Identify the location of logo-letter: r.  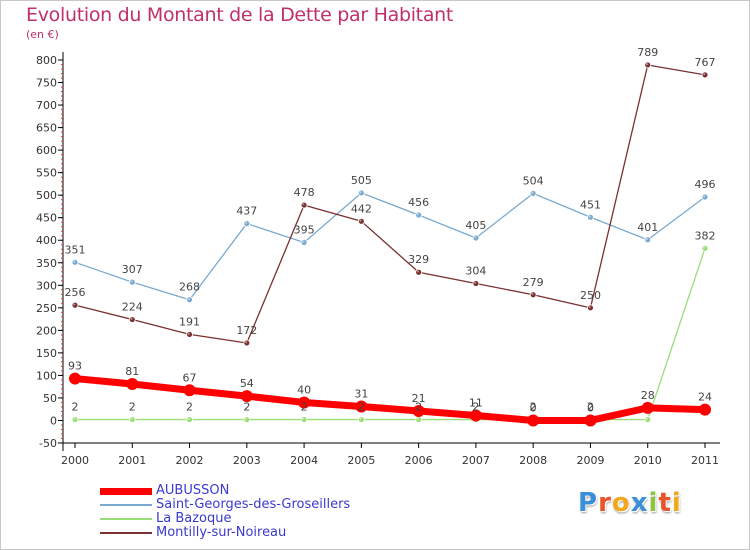
(605, 503).